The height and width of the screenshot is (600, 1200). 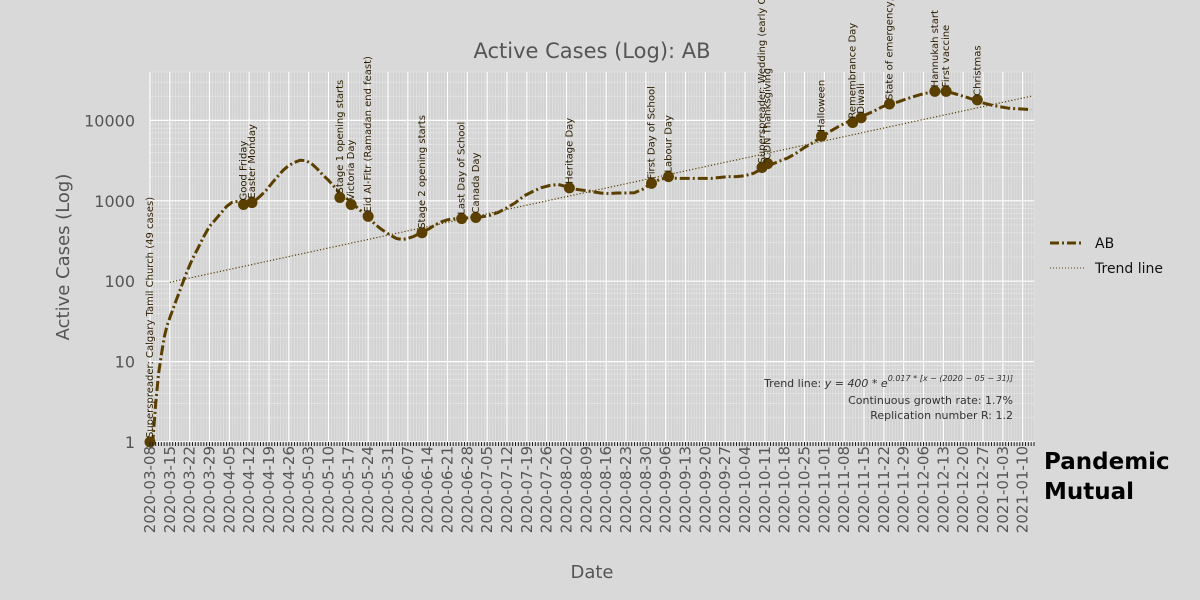 What do you see at coordinates (569, 151) in the screenshot?
I see `annotation-label: Heritage Day` at bounding box center [569, 151].